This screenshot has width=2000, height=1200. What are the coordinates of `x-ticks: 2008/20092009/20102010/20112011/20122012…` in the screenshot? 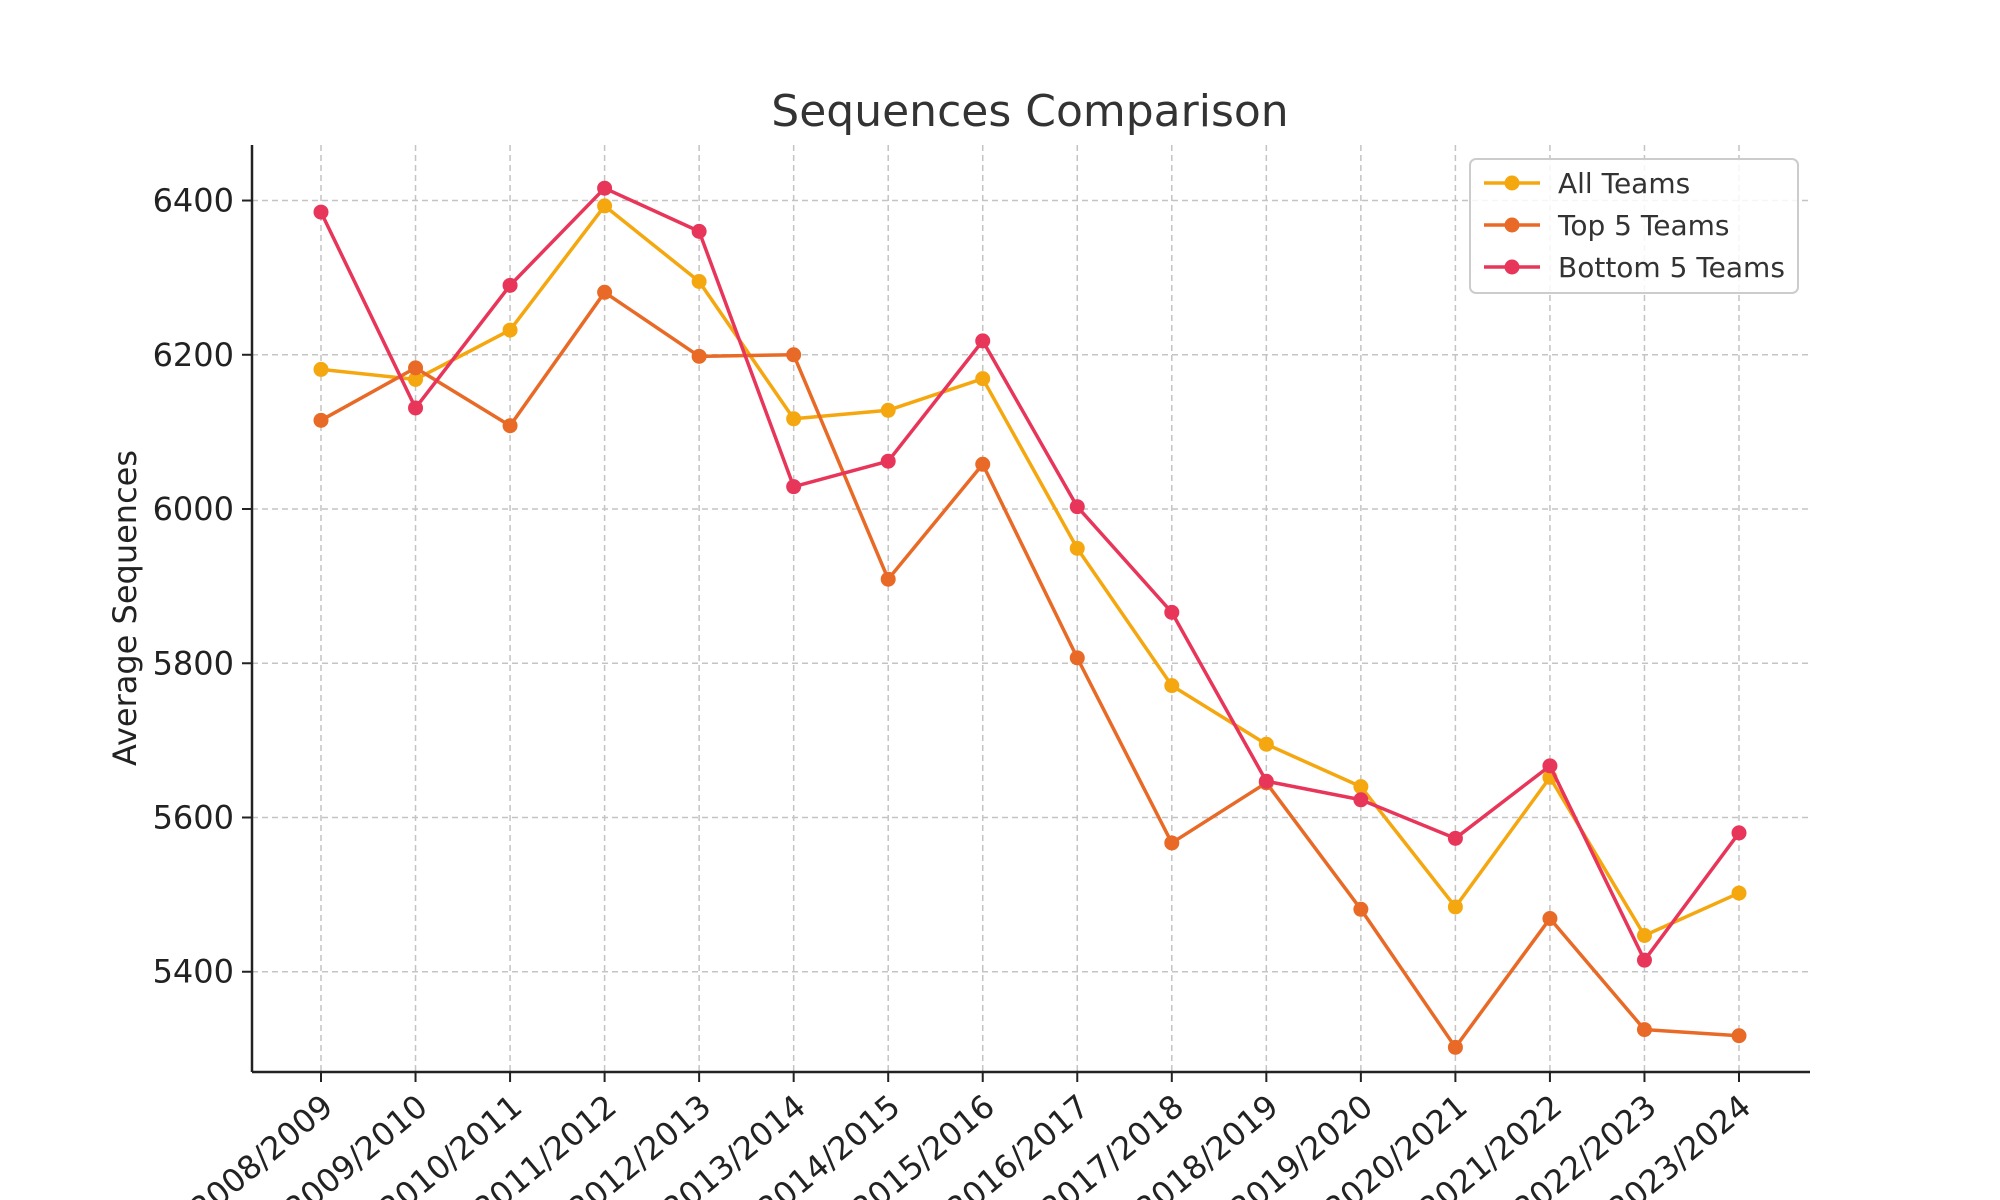 It's located at (970, 1136).